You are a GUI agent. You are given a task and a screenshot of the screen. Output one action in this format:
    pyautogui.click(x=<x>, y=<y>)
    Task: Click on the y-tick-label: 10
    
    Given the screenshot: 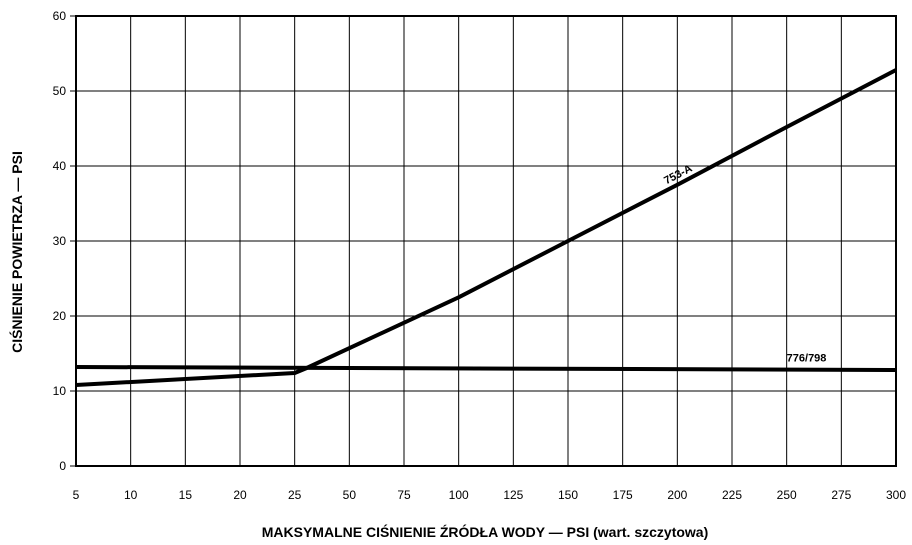 What is the action you would take?
    pyautogui.click(x=60, y=391)
    